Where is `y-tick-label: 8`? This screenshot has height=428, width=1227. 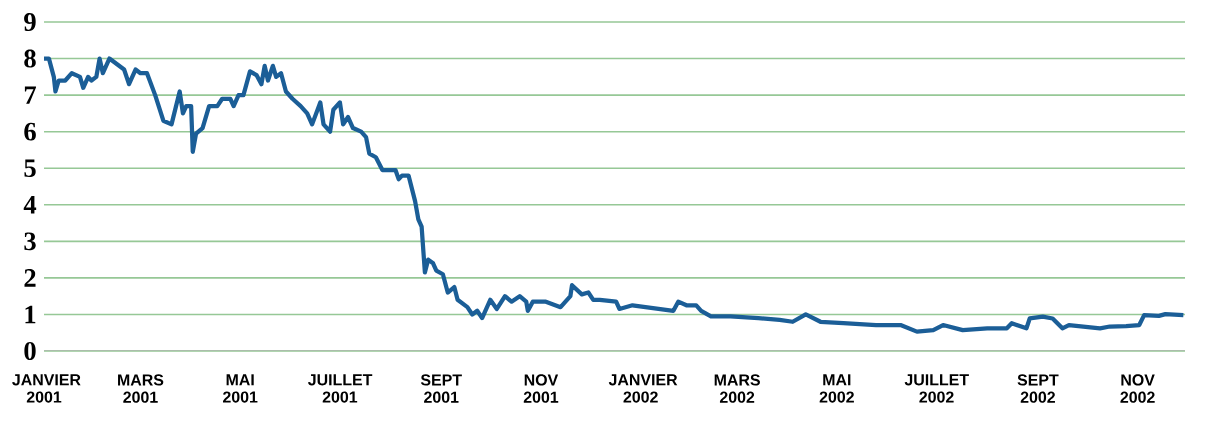
y-tick-label: 8 is located at coordinates (30, 58).